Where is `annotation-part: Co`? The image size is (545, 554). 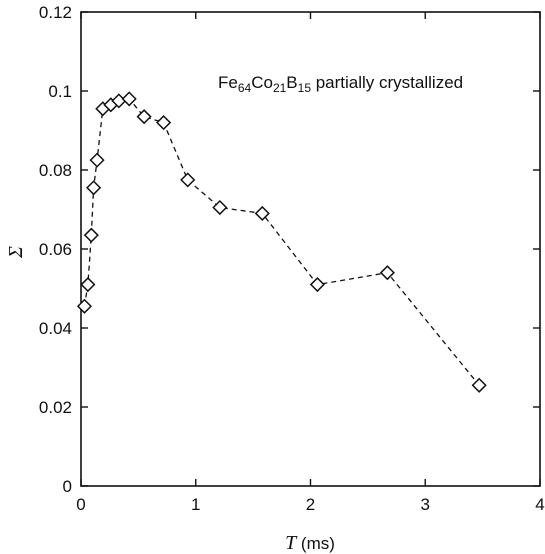
annotation-part: Co is located at coordinates (262, 82).